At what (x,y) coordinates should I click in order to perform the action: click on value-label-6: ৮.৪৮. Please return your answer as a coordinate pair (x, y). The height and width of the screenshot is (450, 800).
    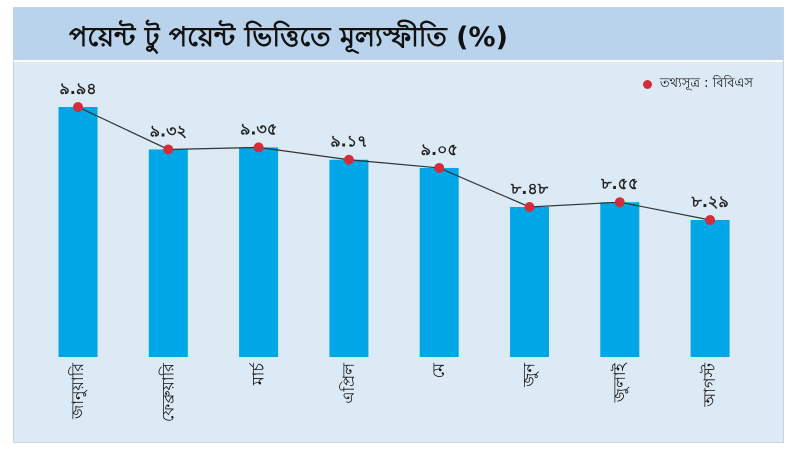
    Looking at the image, I should click on (529, 188).